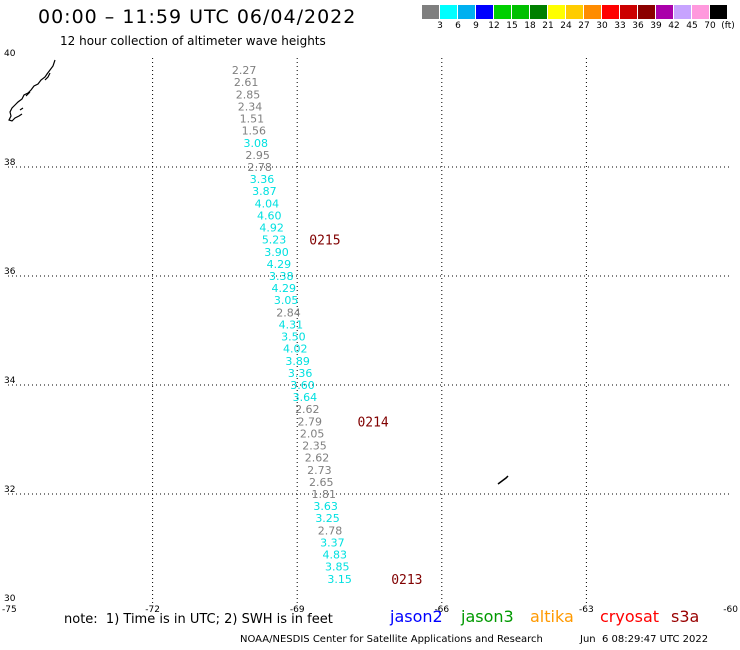 The image size is (740, 650). I want to click on wave-height-value: 4.60, so click(269, 216).